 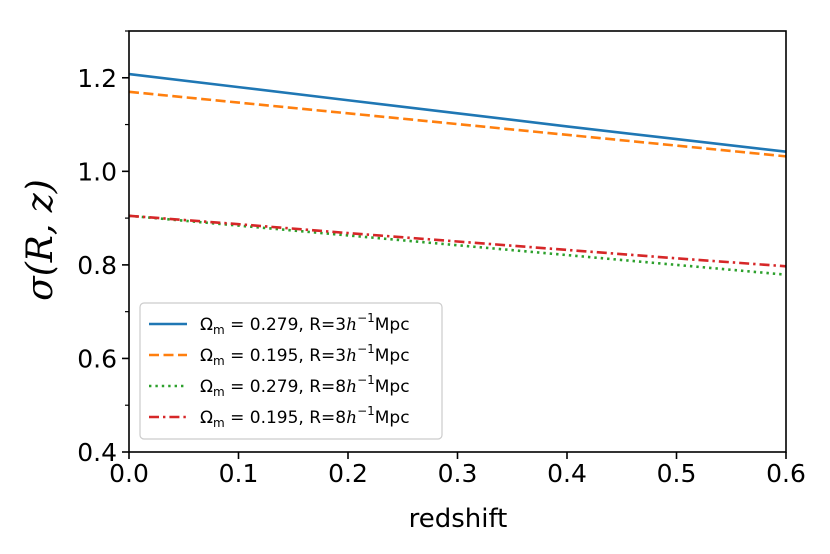 I want to click on legend-label-1: Ωm = 0.279, R=3h−1Mpc, so click(x=305, y=324).